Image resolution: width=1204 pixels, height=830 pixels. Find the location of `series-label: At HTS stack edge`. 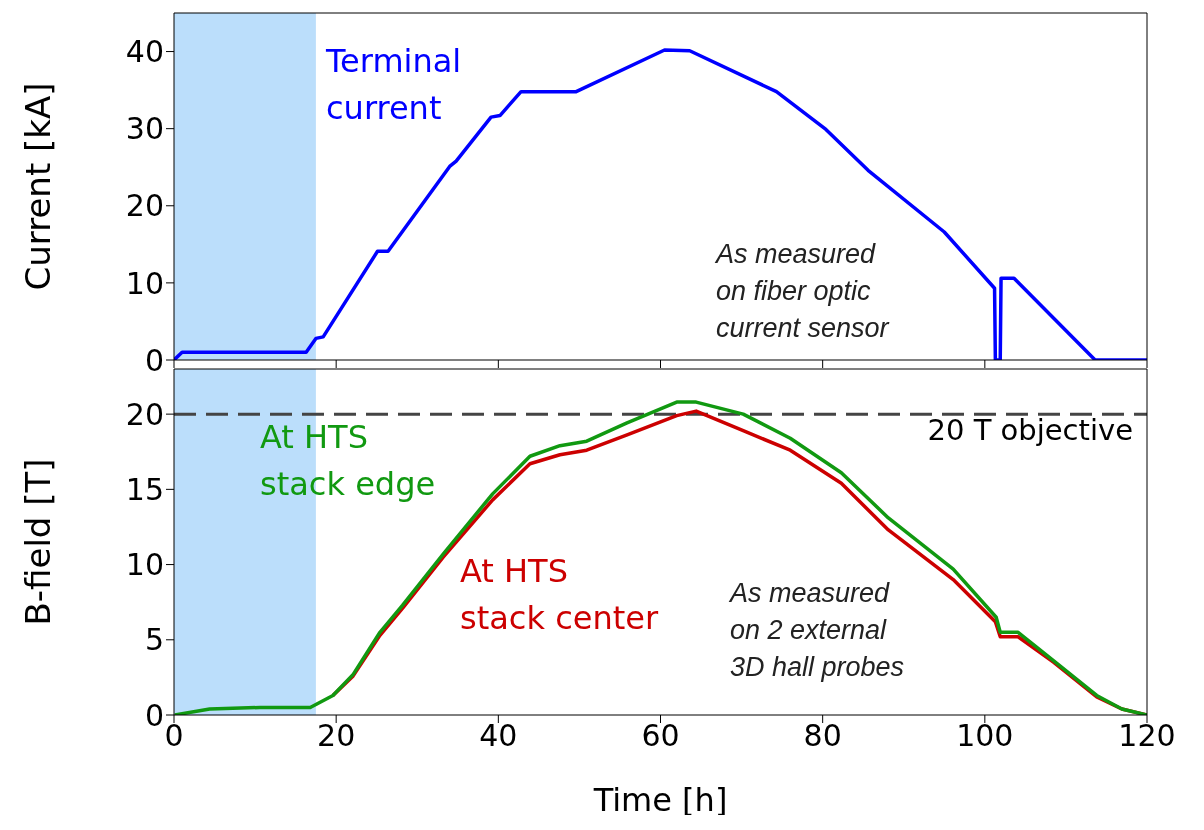

series-label: At HTS stack edge is located at coordinates (348, 461).